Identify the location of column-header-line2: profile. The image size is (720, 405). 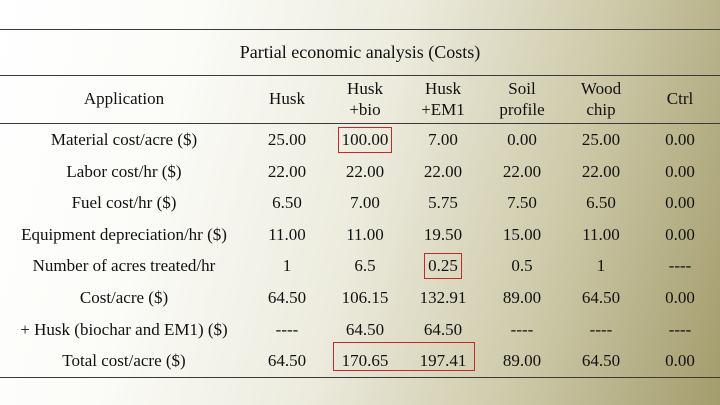
(522, 109).